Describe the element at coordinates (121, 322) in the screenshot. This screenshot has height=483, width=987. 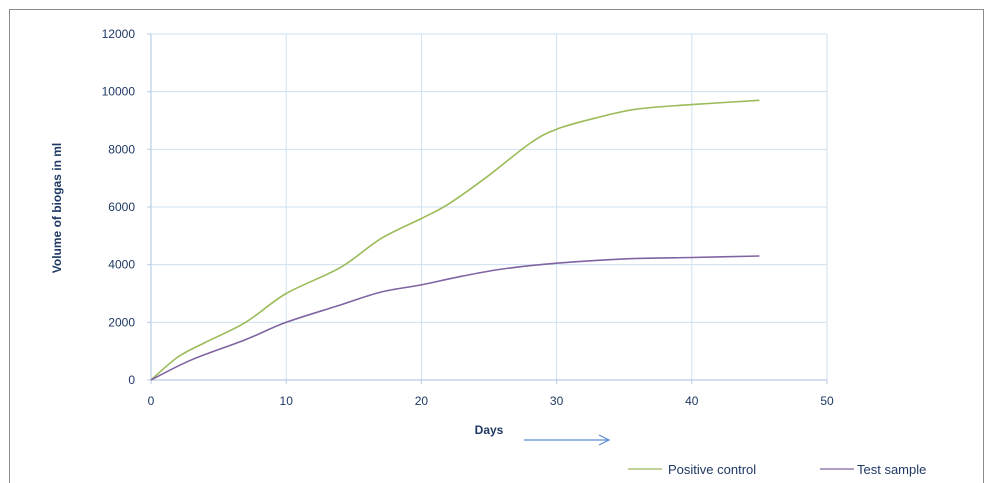
I see `y-tick-label: 2000` at that location.